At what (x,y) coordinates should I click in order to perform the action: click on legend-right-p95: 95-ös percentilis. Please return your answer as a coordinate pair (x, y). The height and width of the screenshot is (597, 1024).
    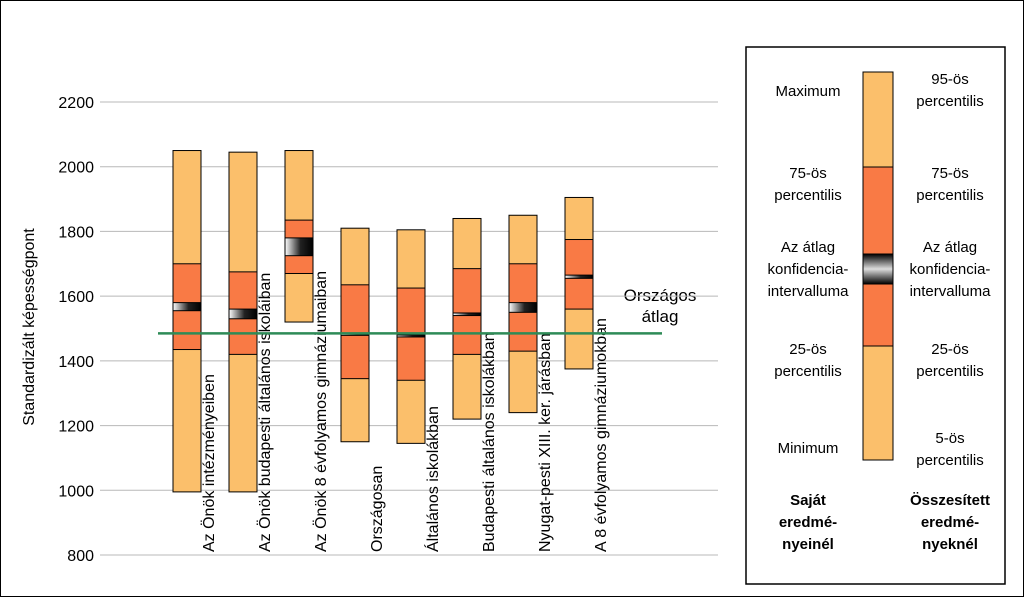
    Looking at the image, I should click on (950, 90).